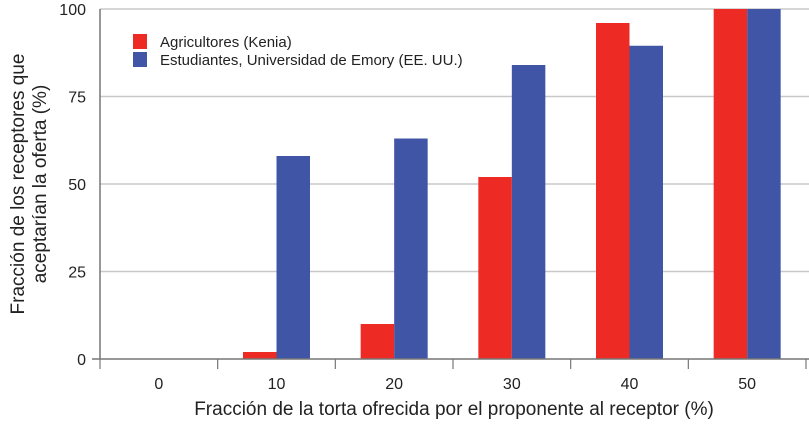 This screenshot has width=809, height=426. Describe the element at coordinates (277, 384) in the screenshot. I see `x-tick-label: 10` at that location.